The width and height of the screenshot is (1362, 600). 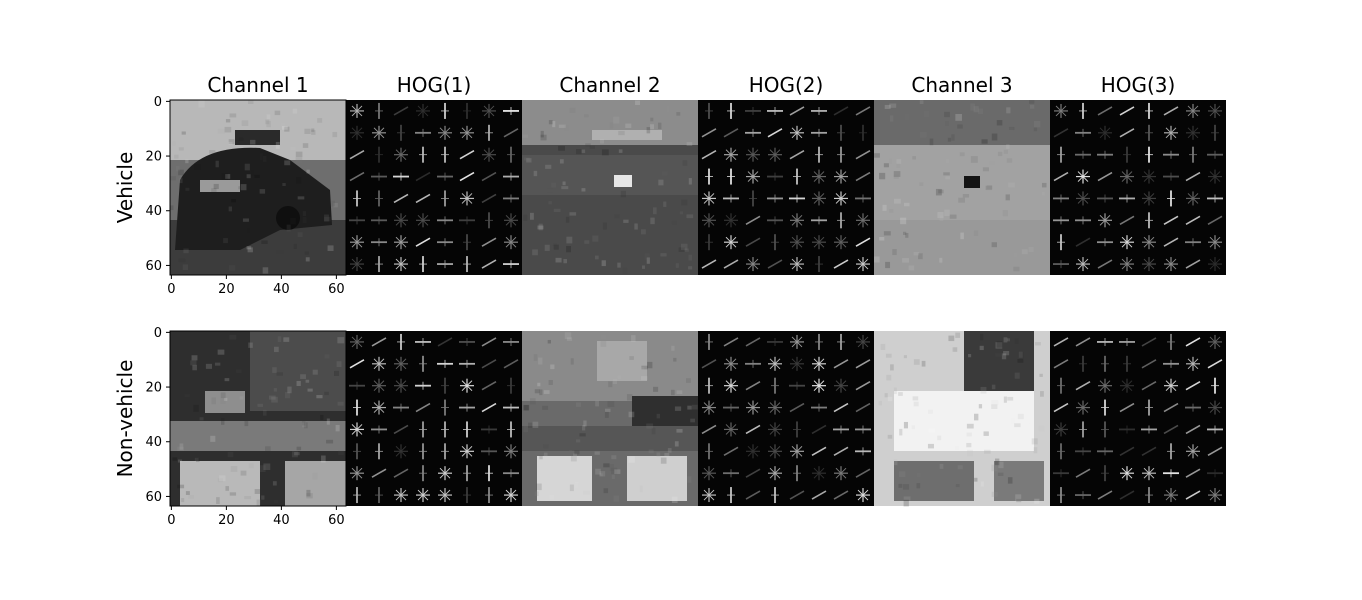 What do you see at coordinates (434, 85) in the screenshot?
I see `column-title-hog-1: HOG(1)` at bounding box center [434, 85].